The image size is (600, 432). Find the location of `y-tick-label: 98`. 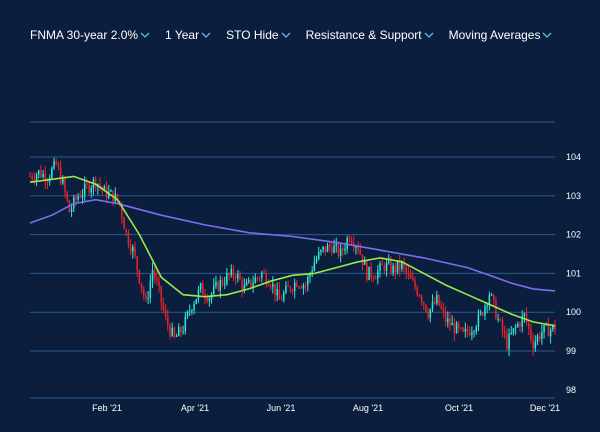

y-tick-label: 98 is located at coordinates (571, 390).